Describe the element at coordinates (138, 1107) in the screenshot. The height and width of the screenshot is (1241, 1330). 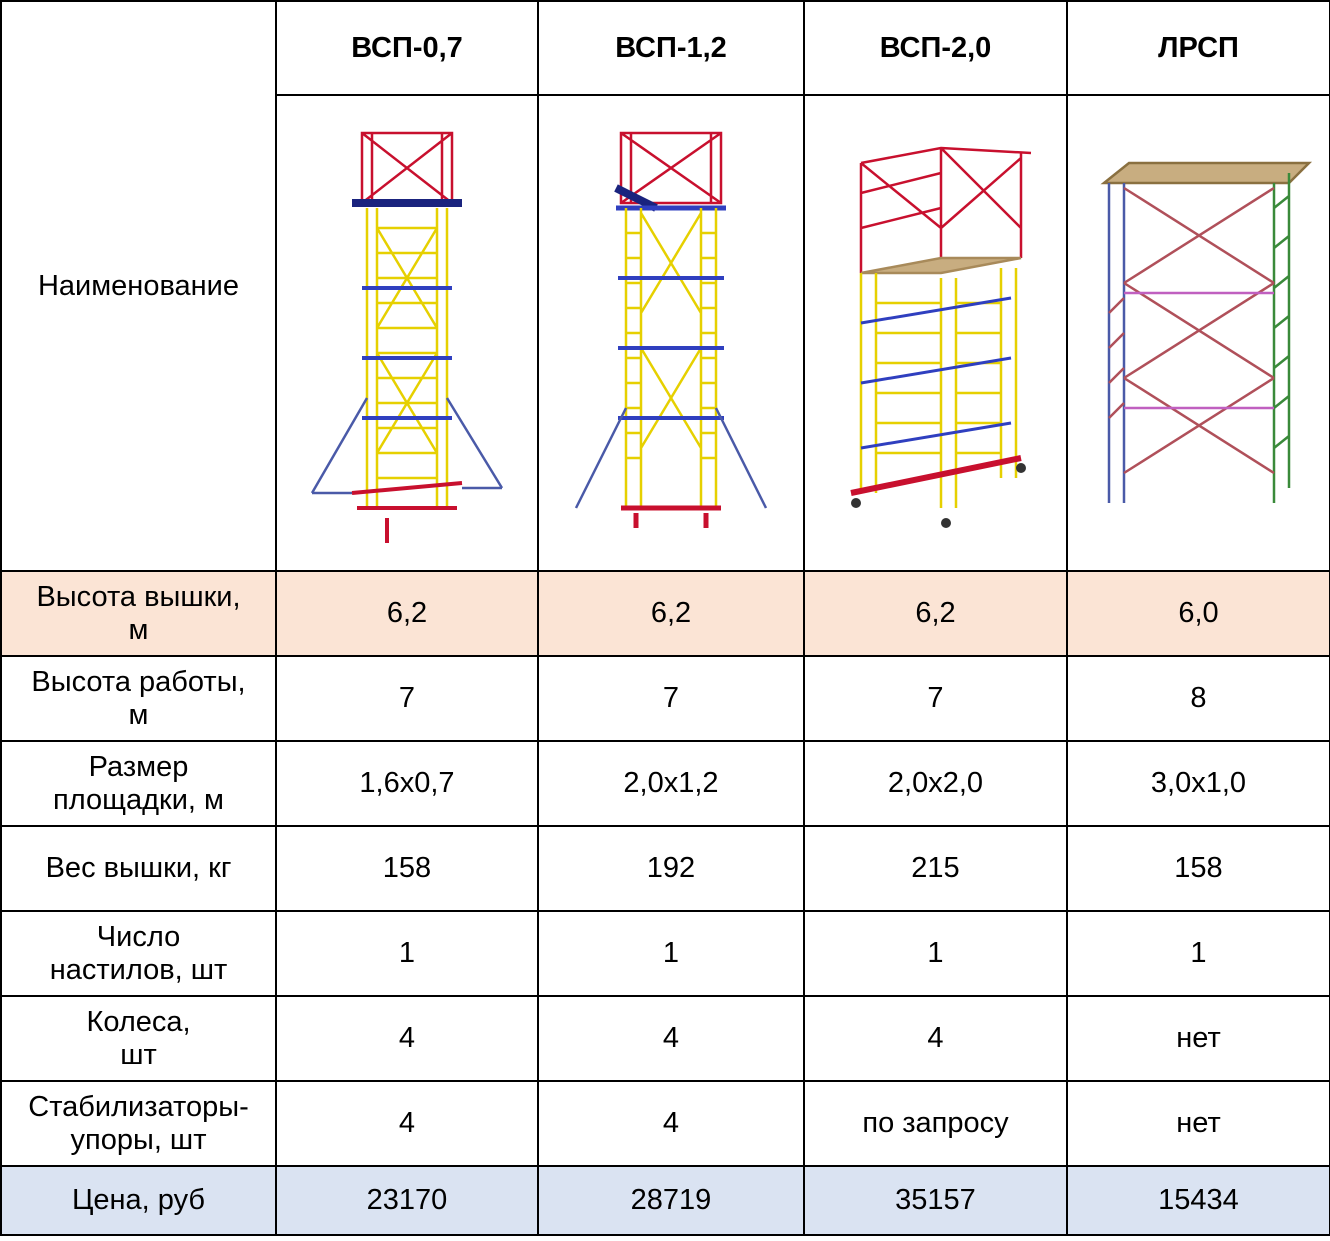
I see `row-label-line: Стабилизаторы-` at that location.